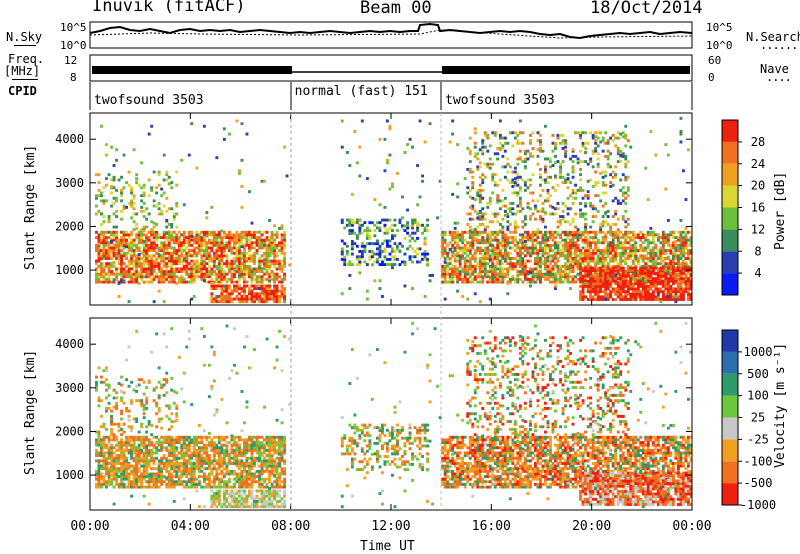 Image resolution: width=800 pixels, height=554 pixels. I want to click on freq-label: Freq., so click(26, 59).